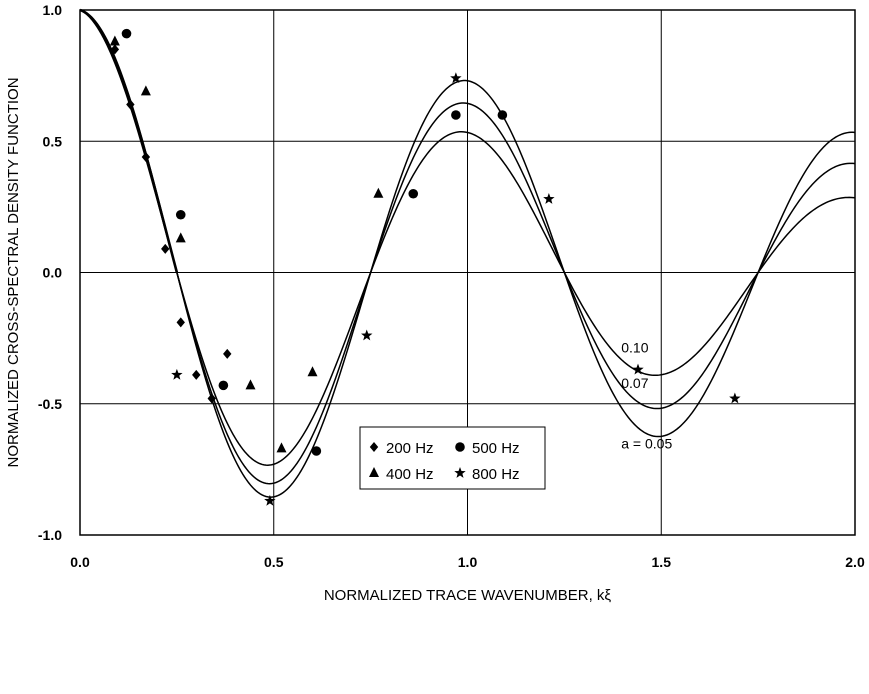 The width and height of the screenshot is (869, 694). What do you see at coordinates (855, 562) in the screenshot?
I see `x-tick-label: 2.0` at bounding box center [855, 562].